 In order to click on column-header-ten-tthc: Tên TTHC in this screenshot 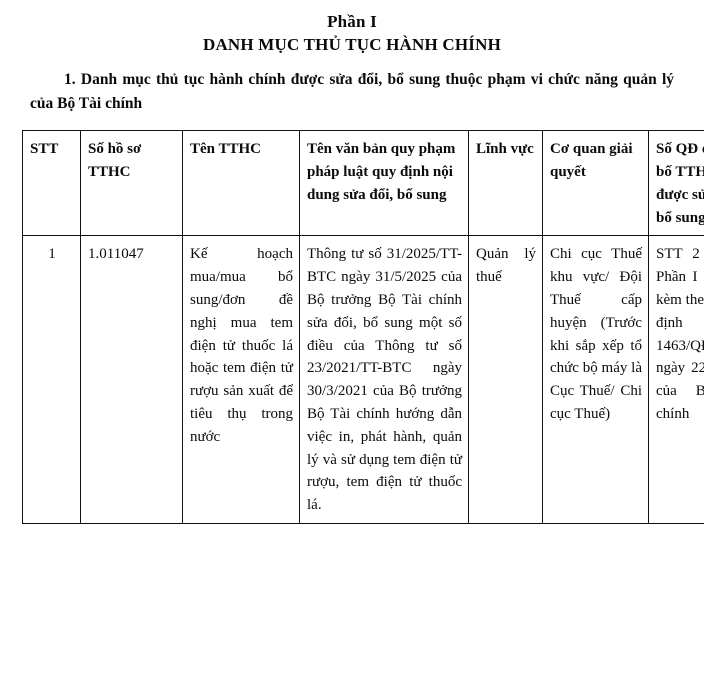, I will do `click(241, 183)`.